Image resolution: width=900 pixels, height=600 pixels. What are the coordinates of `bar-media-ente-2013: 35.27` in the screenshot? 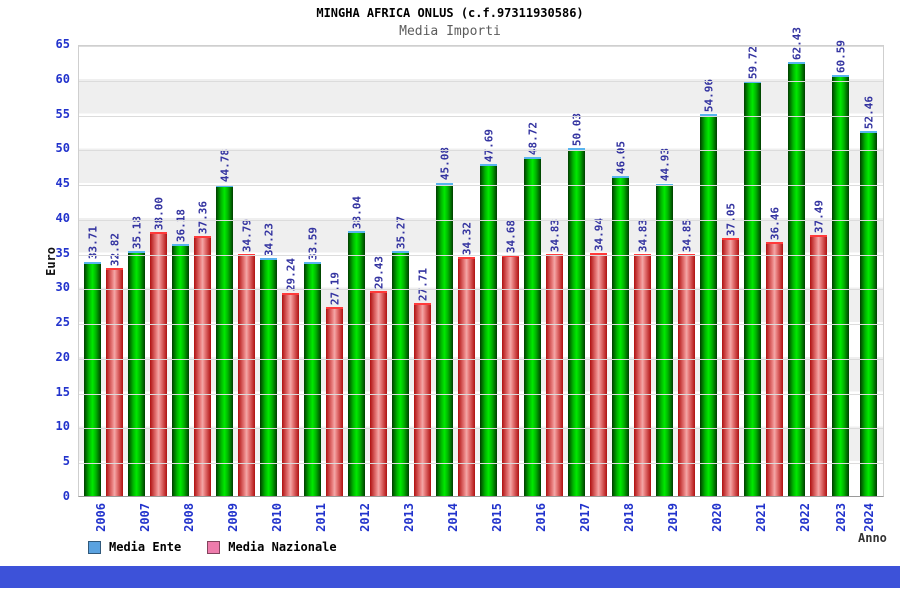 It's located at (400, 356).